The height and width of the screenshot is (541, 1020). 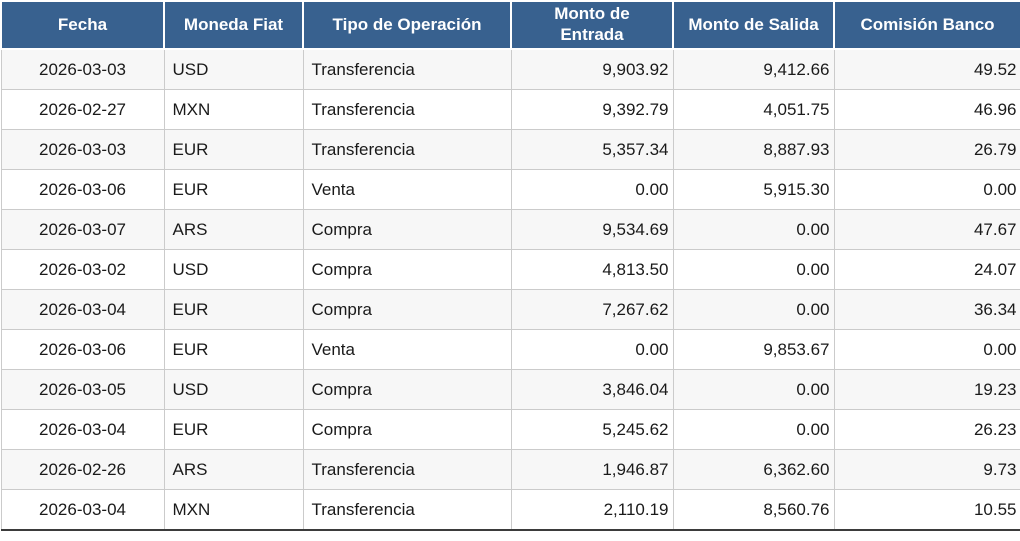 I want to click on table-cell: 9.73, so click(x=926, y=469).